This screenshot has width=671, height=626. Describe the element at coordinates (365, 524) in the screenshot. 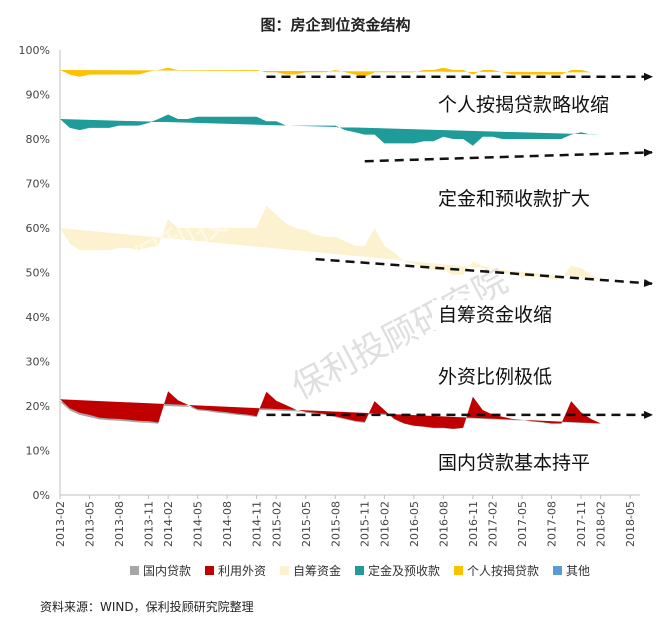

I see `x-tick-label: 2015-11` at that location.